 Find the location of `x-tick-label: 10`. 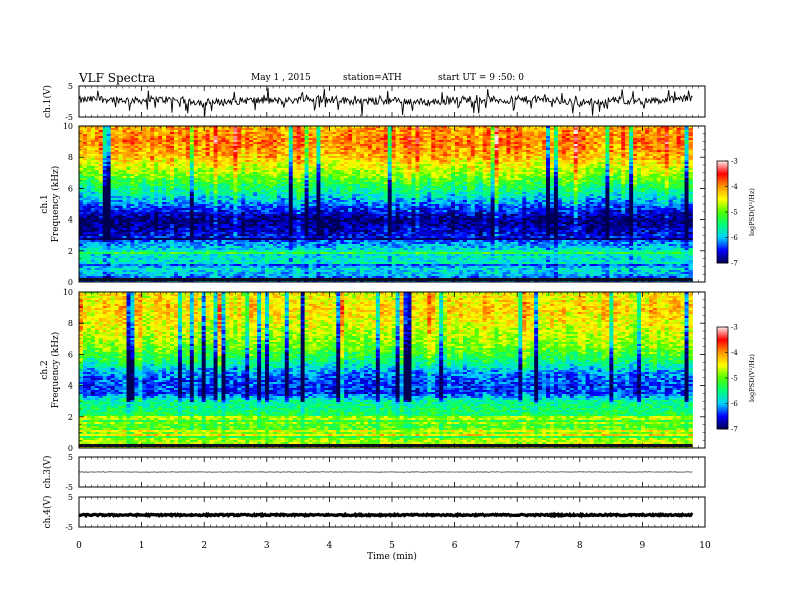

x-tick-label: 10 is located at coordinates (705, 546).